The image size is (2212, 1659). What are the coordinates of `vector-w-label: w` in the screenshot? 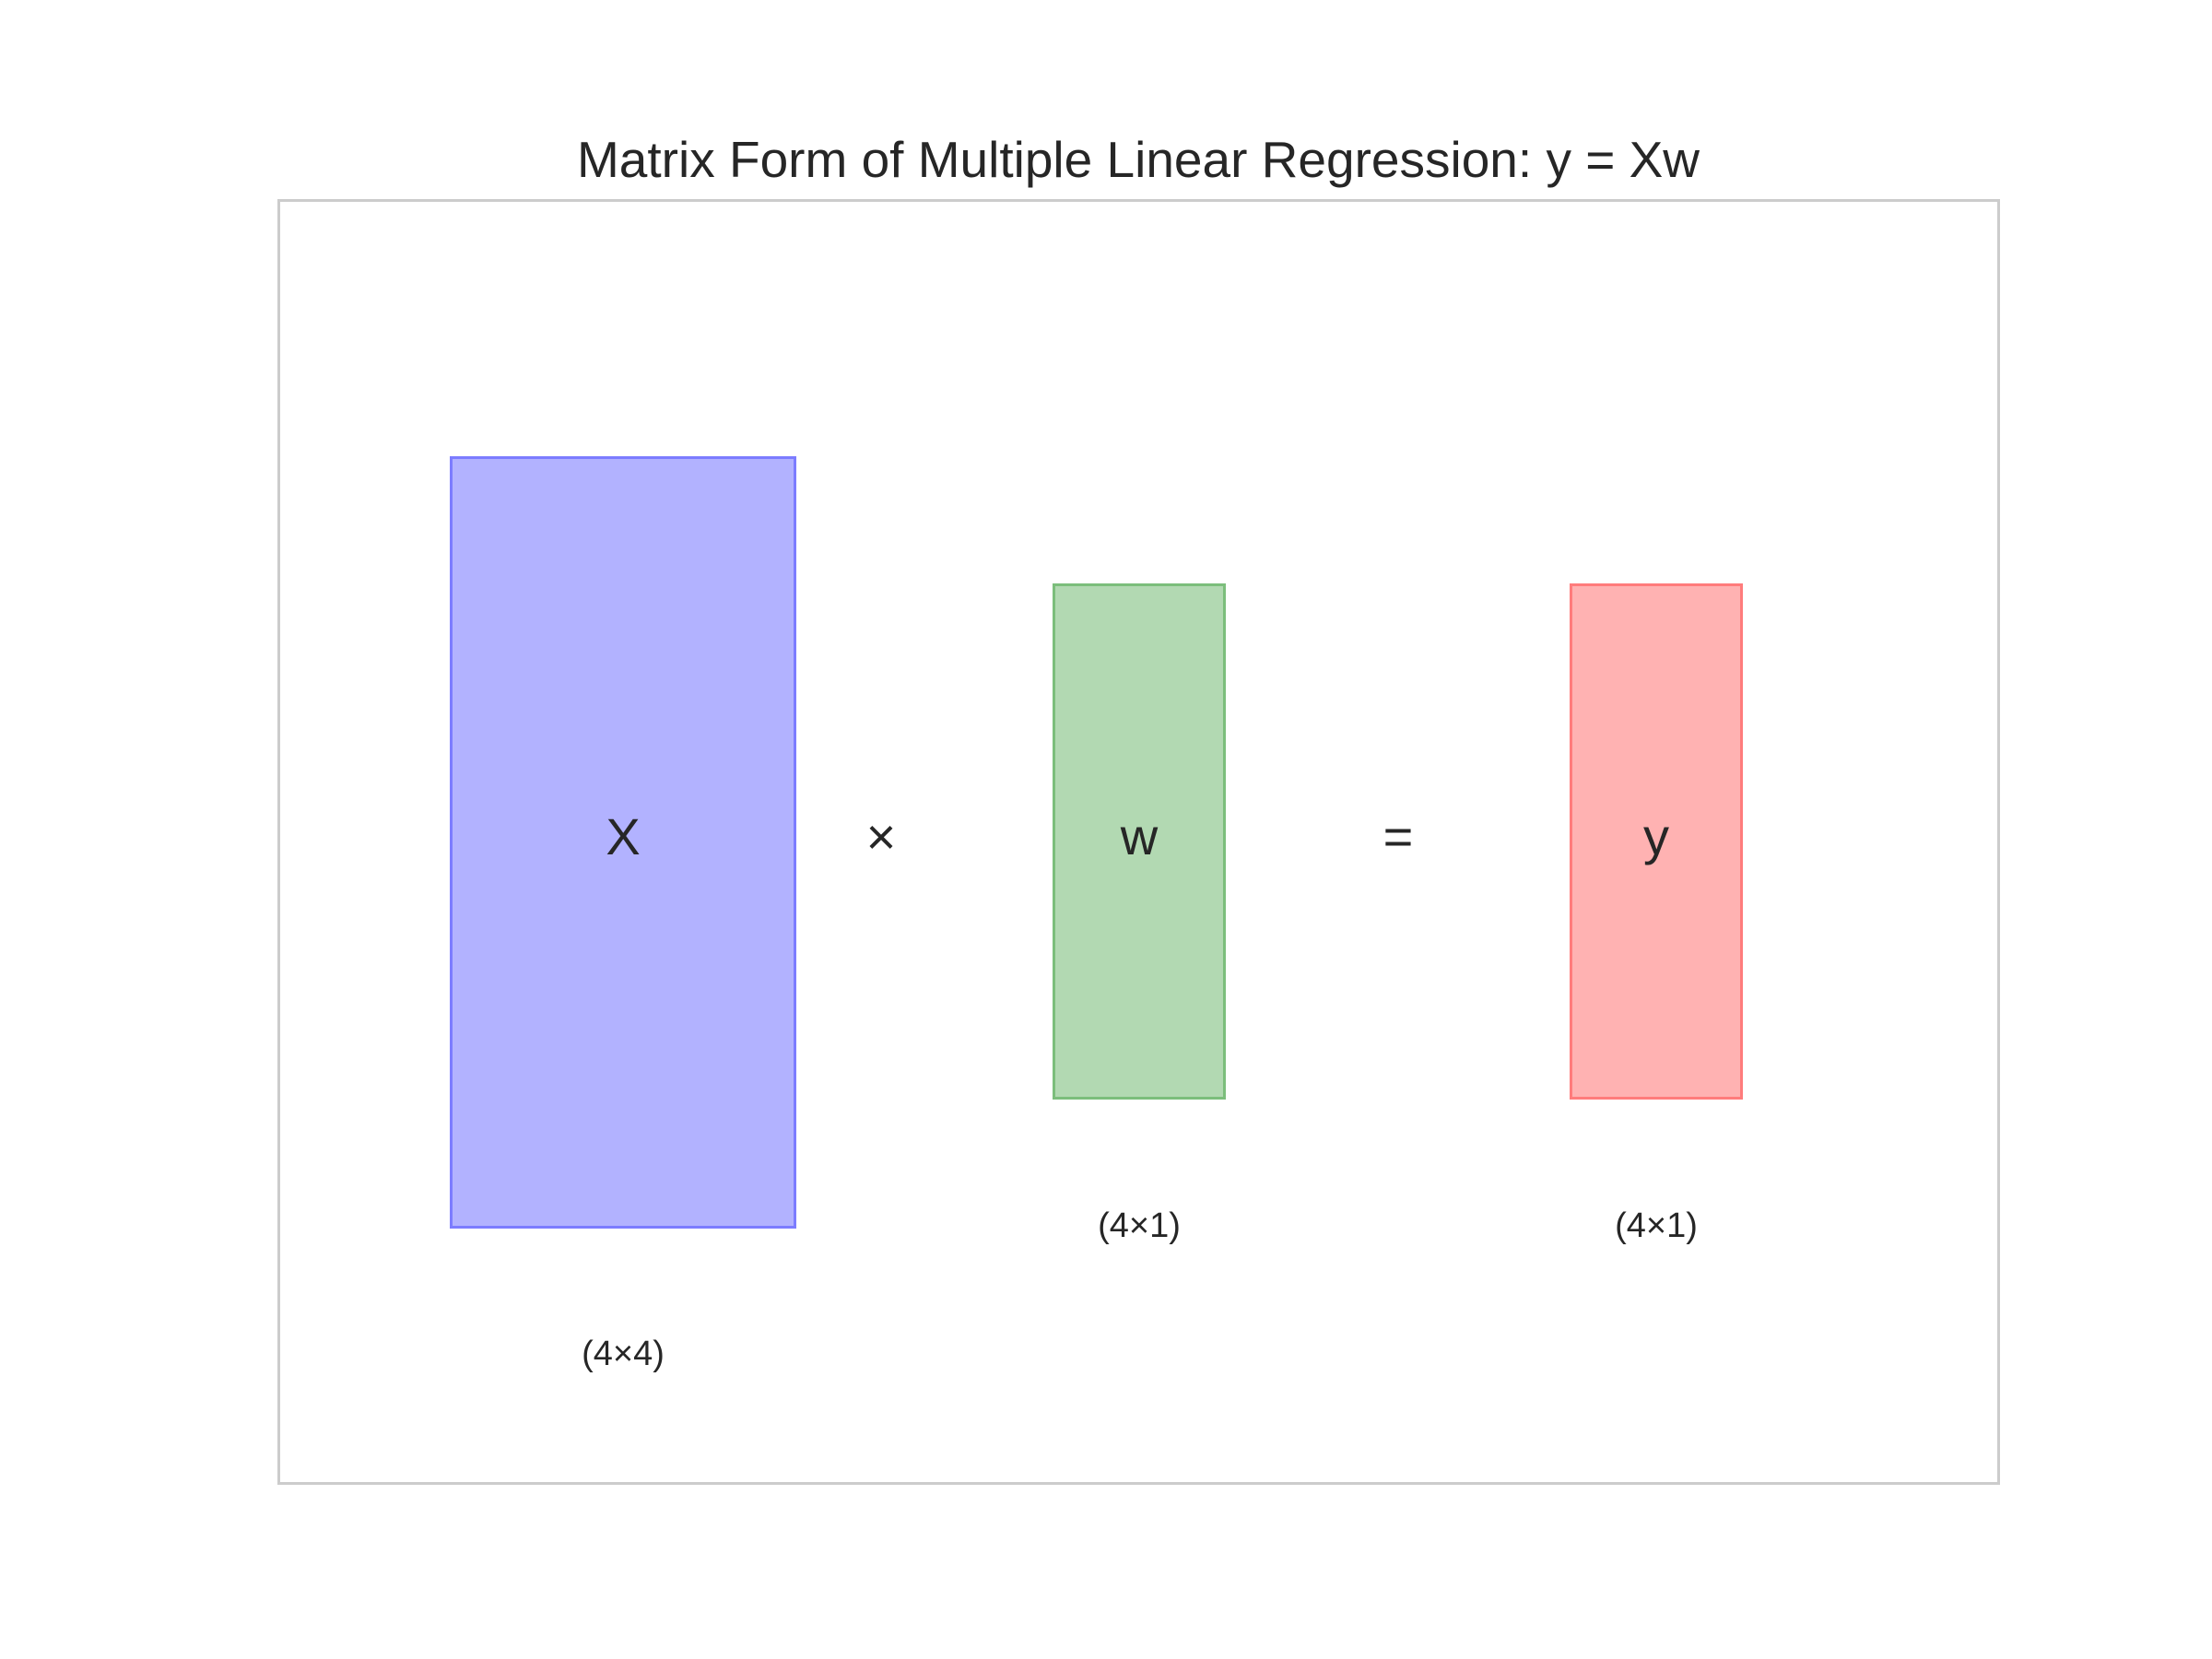 It's located at (1139, 836).